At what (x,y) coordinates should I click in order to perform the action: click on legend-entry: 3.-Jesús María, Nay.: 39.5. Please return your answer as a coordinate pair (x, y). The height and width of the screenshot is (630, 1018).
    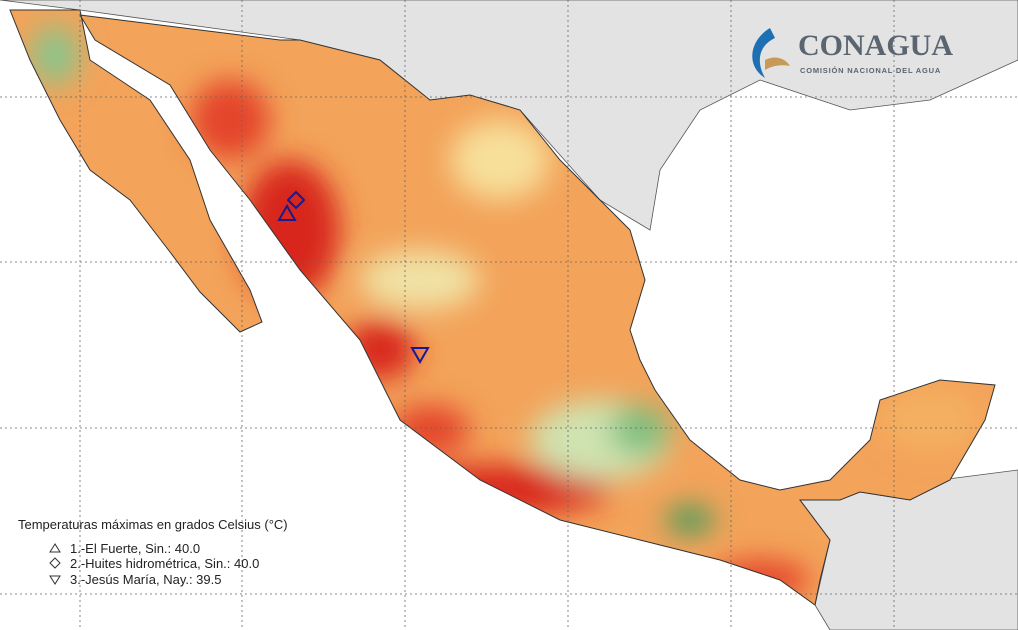
    Looking at the image, I should click on (146, 579).